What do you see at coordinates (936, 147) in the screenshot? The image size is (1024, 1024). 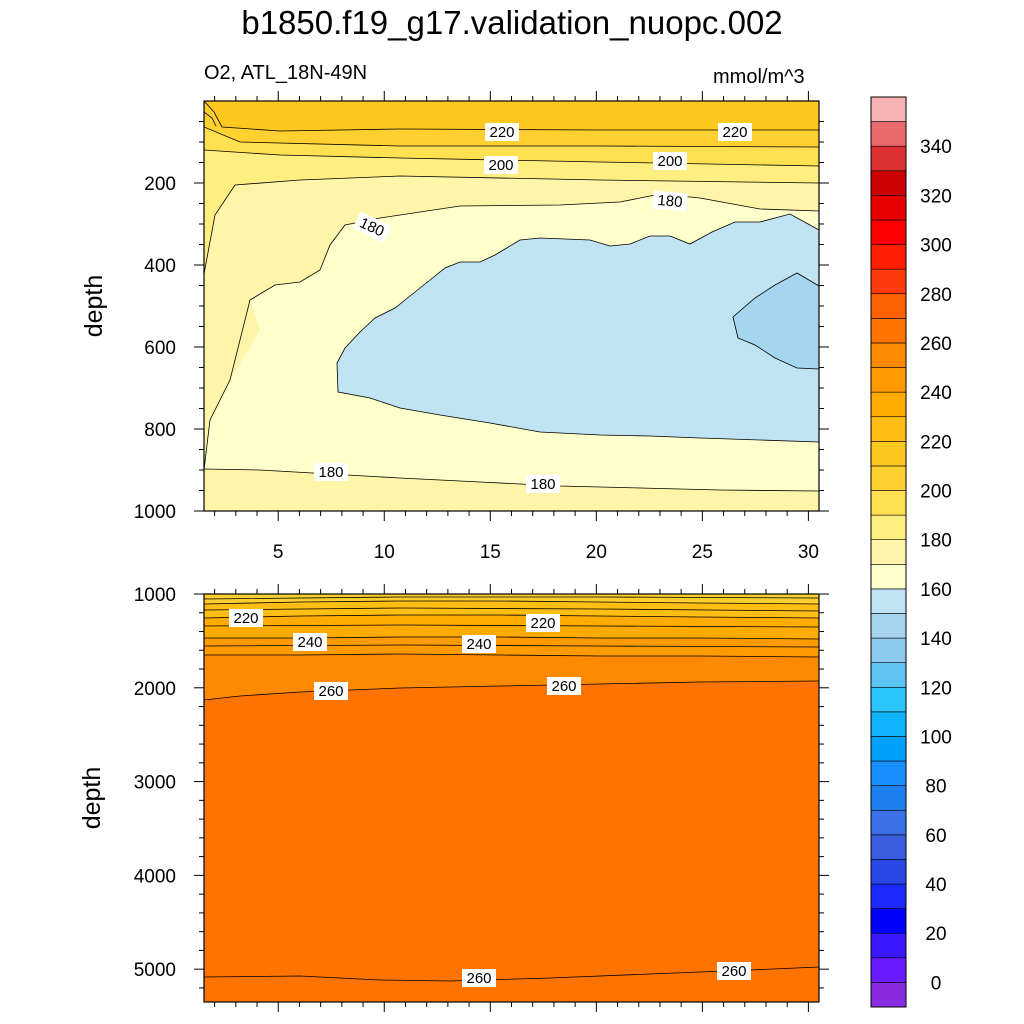 I see `colorbar-tick-label: 340` at bounding box center [936, 147].